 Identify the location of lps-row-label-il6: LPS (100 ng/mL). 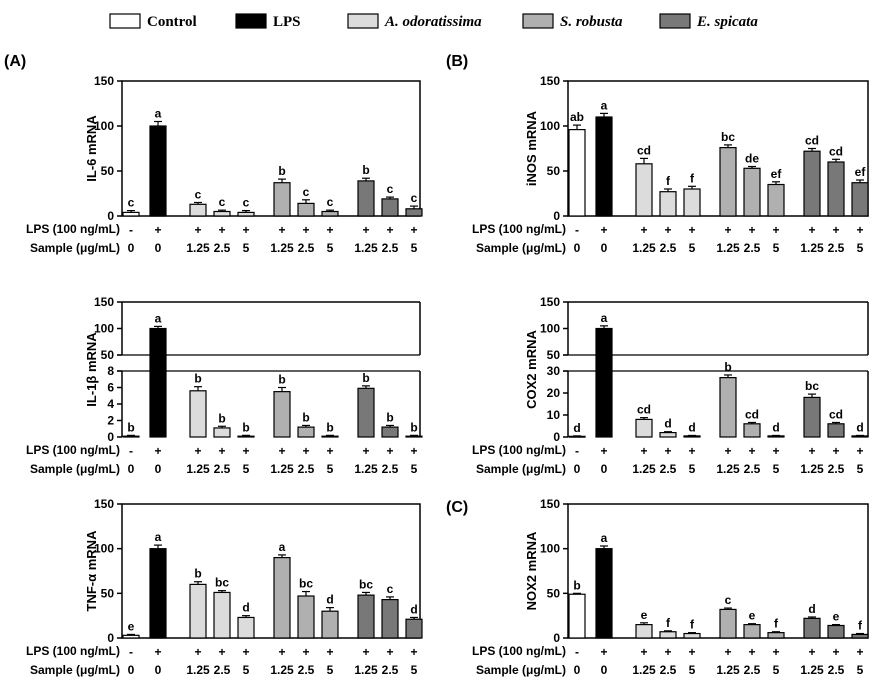
(73, 229).